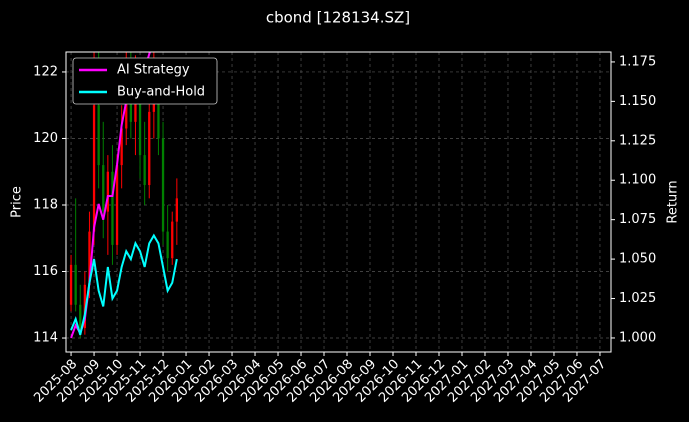 The image size is (689, 422). What do you see at coordinates (637, 337) in the screenshot?
I see `y2-tick-label: 1.000` at bounding box center [637, 337].